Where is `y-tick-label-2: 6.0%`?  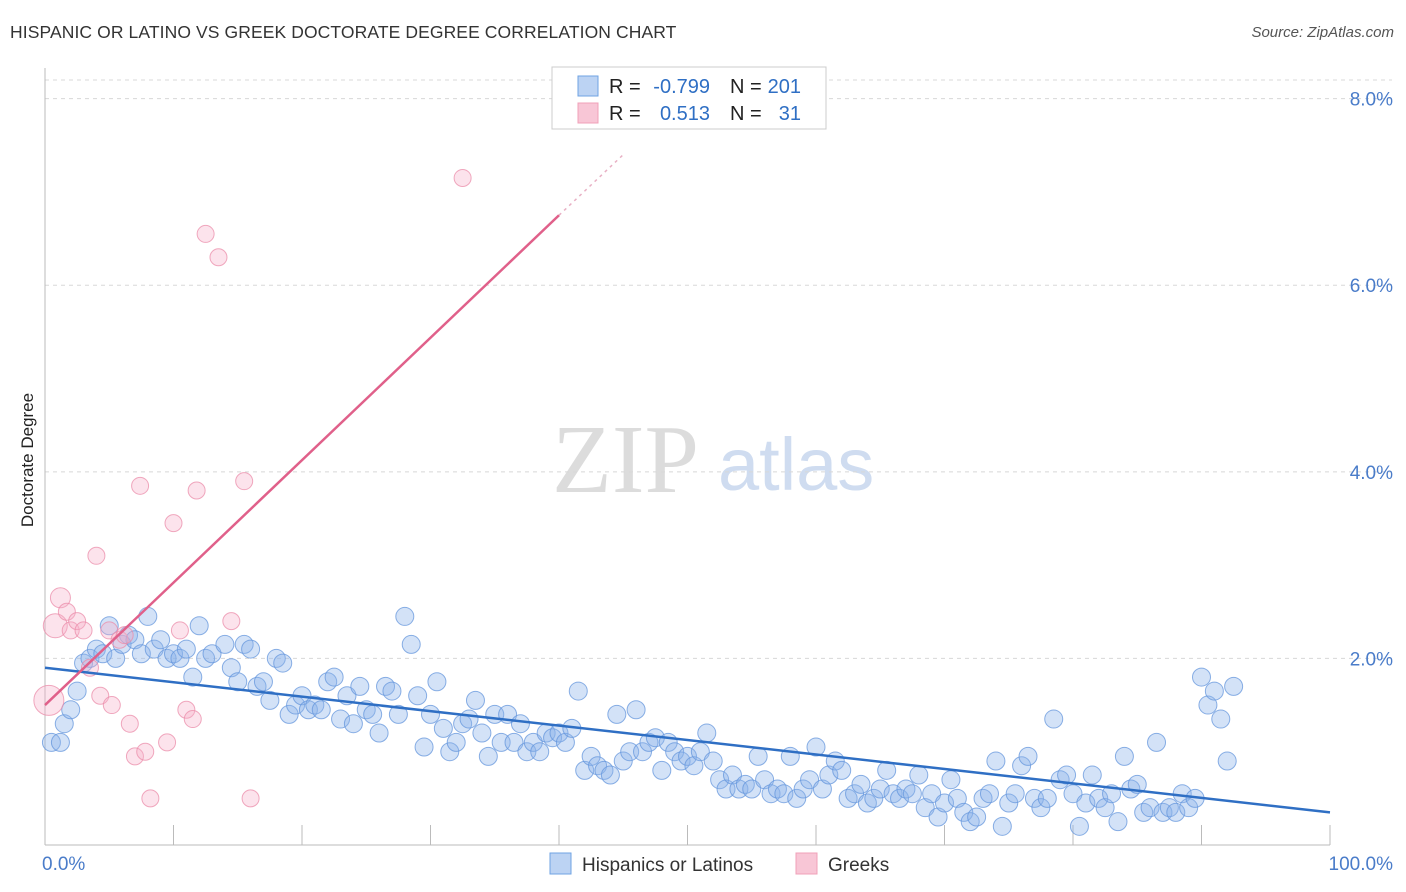 y-tick-label-2: 6.0% is located at coordinates (1371, 286).